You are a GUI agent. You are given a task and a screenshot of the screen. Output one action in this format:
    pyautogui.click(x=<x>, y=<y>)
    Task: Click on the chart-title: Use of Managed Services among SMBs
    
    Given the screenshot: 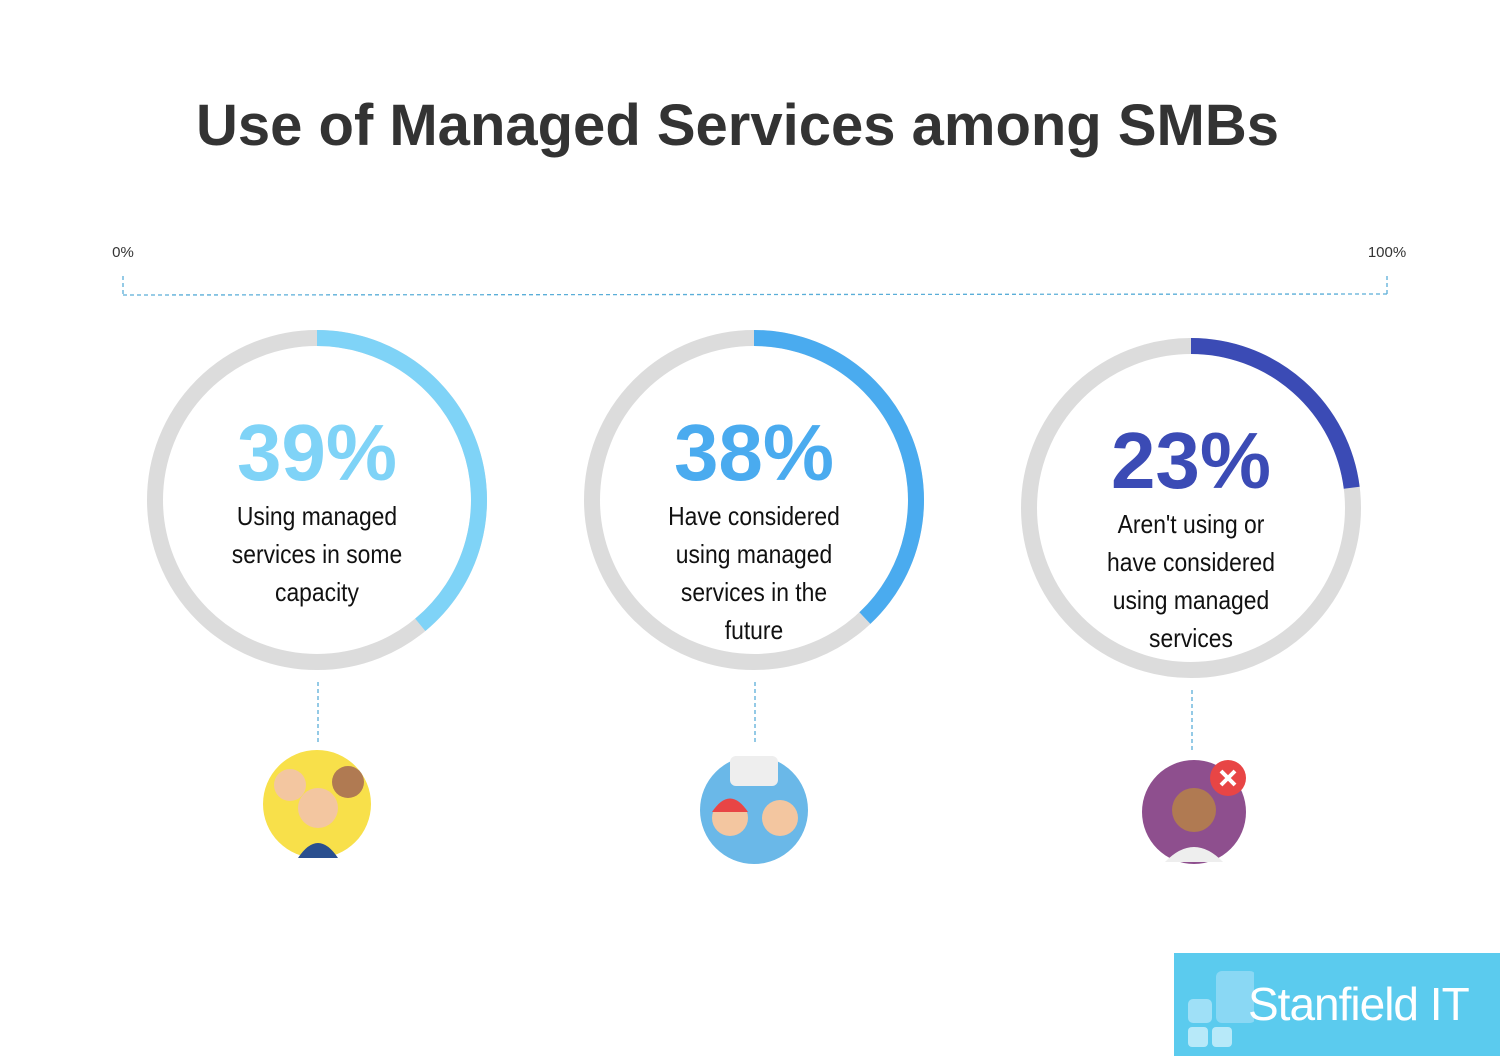 What is the action you would take?
    pyautogui.click(x=737, y=125)
    